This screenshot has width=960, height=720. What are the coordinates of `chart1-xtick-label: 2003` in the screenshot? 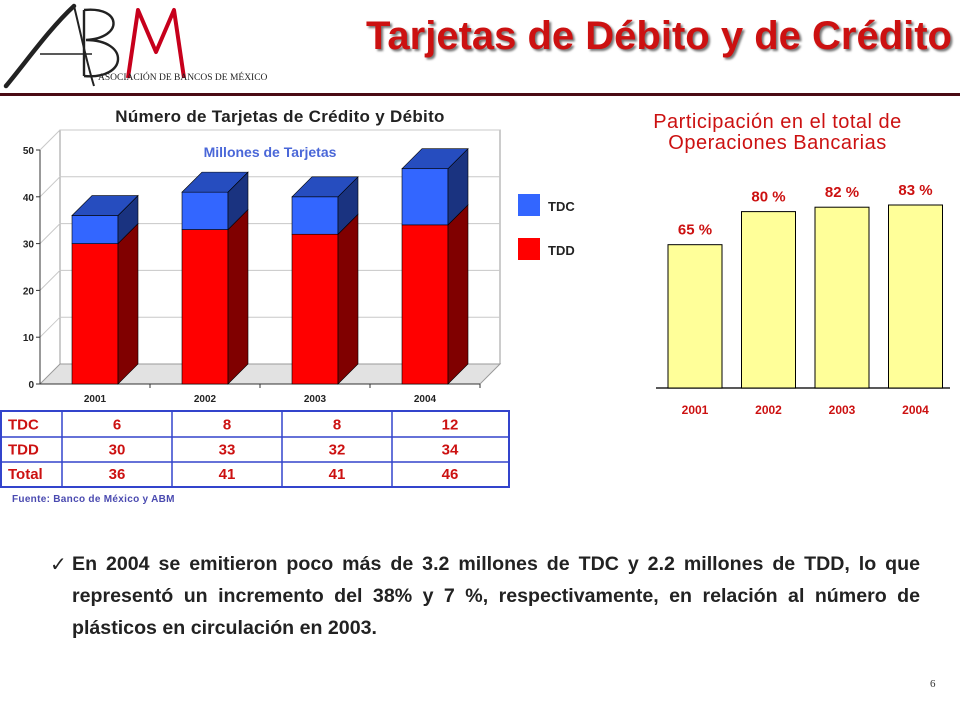 It's located at (315, 399).